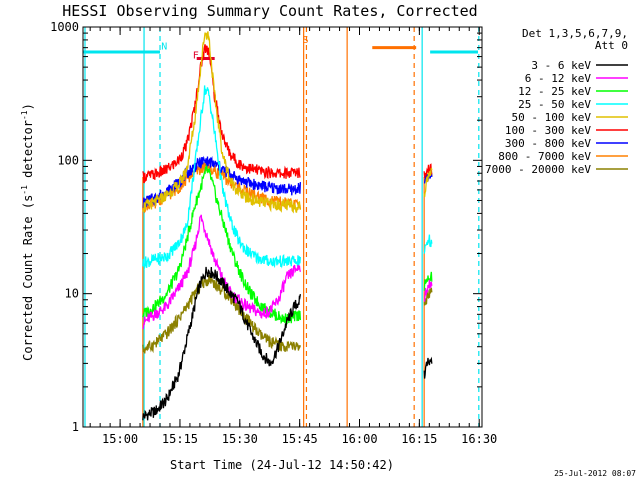 The width and height of the screenshot is (640, 480). Describe the element at coordinates (544, 156) in the screenshot. I see `legend-label-8: 800 - 7000 keV` at that location.